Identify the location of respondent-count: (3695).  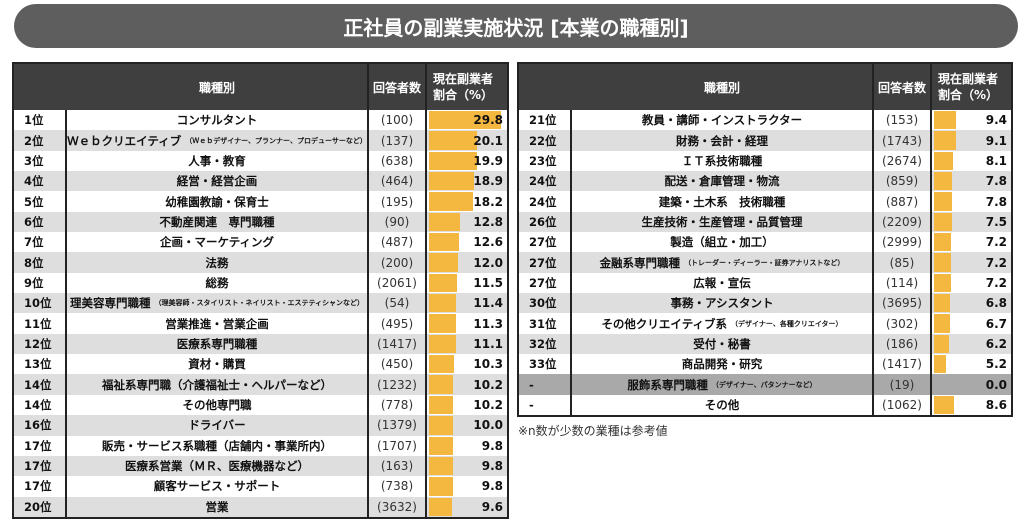
(903, 303).